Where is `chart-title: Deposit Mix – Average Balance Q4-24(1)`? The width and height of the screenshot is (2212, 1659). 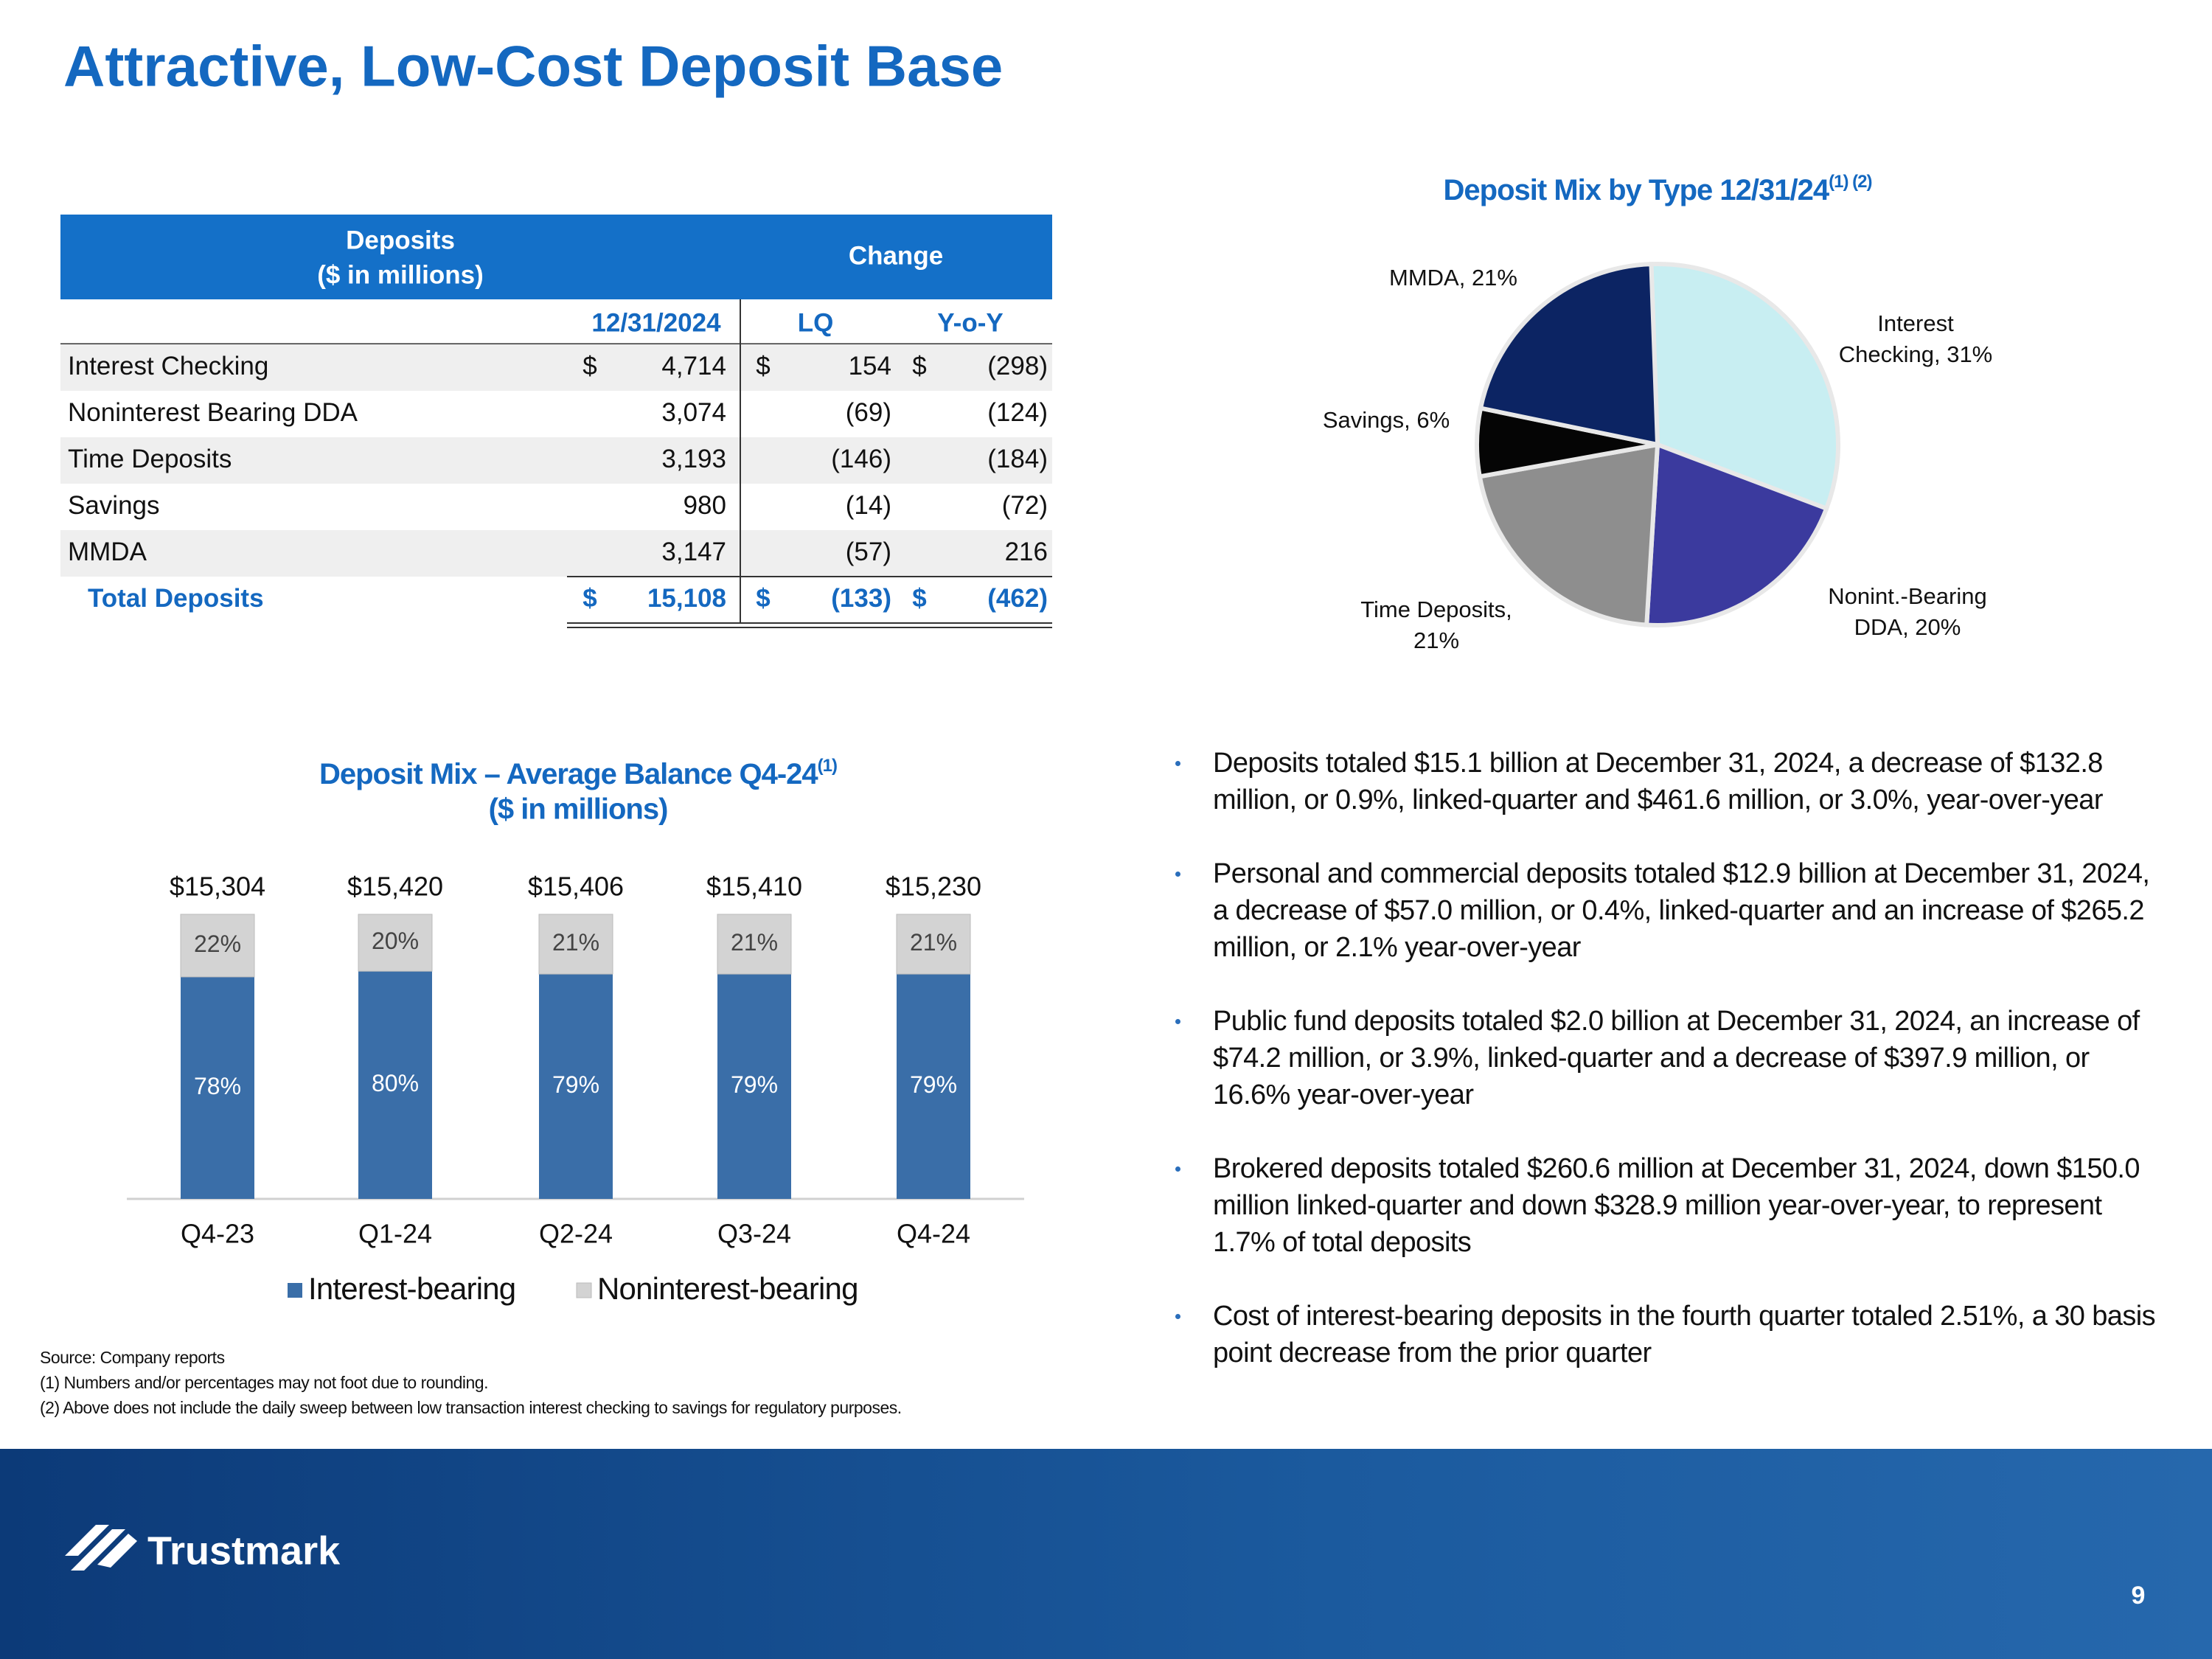
chart-title: Deposit Mix – Average Balance Q4-24(1) is located at coordinates (578, 773).